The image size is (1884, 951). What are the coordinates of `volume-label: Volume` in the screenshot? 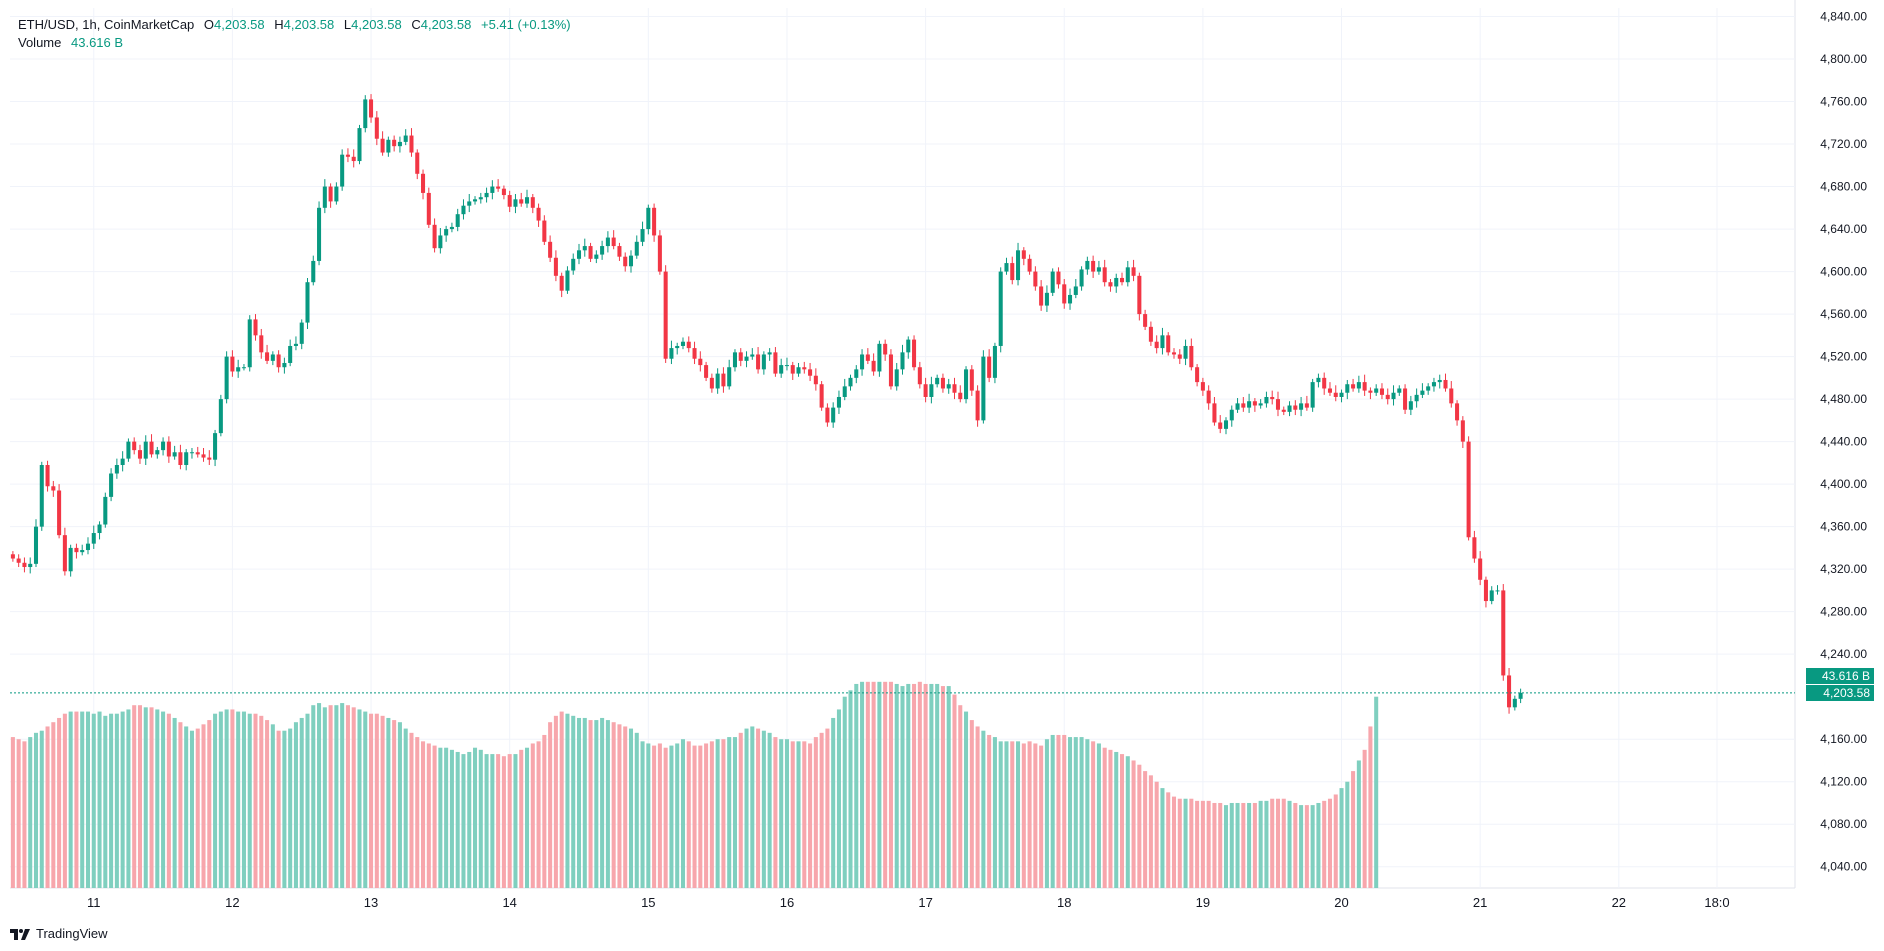 It's located at (40, 42).